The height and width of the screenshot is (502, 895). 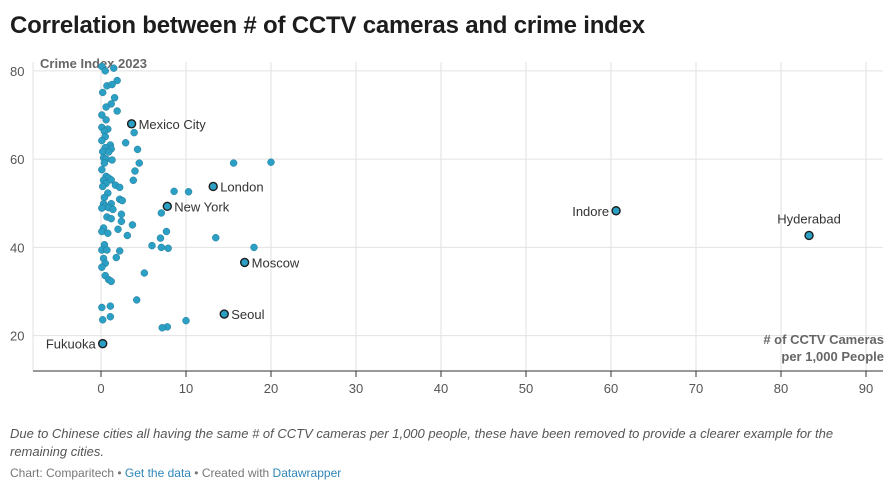 What do you see at coordinates (231, 473) in the screenshot?
I see `footer-created-with: • Created with` at bounding box center [231, 473].